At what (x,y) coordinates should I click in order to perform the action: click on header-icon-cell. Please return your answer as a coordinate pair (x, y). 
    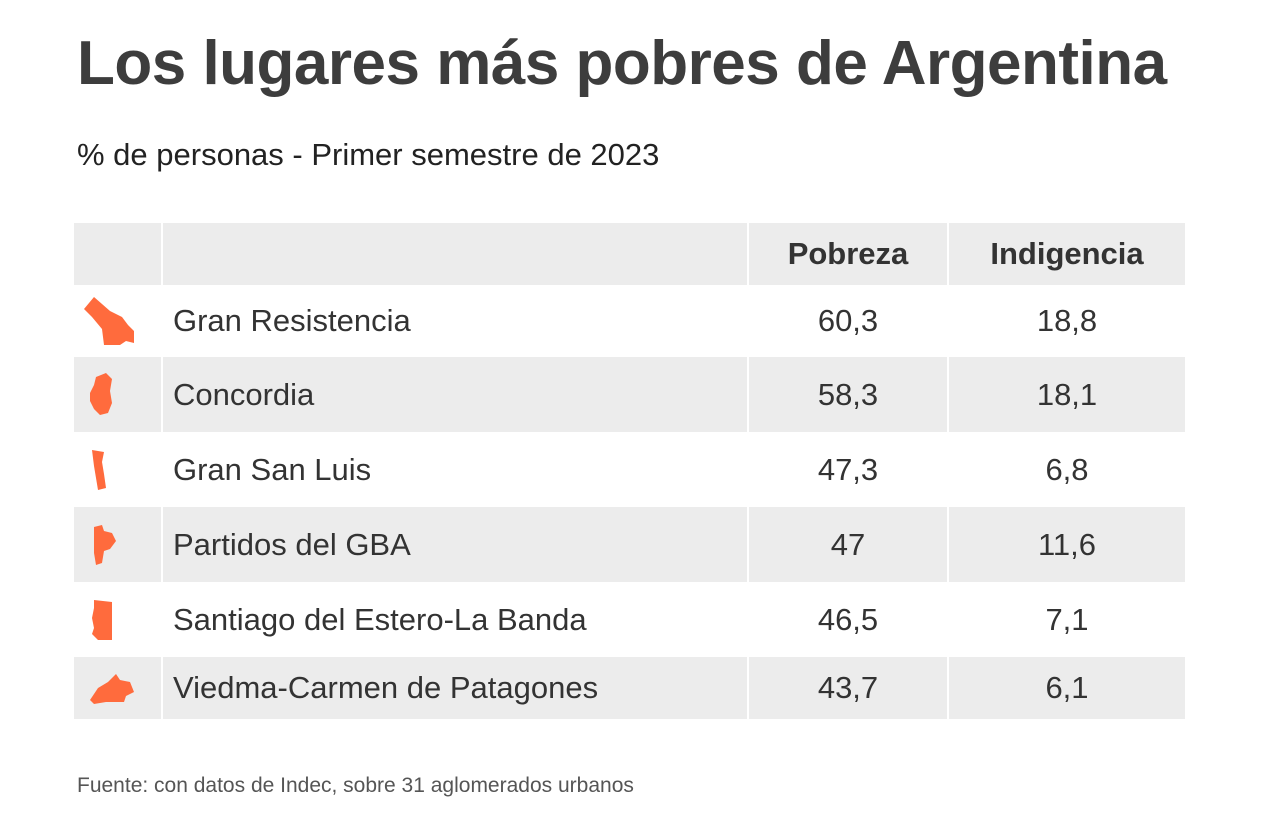
    Looking at the image, I should click on (118, 254).